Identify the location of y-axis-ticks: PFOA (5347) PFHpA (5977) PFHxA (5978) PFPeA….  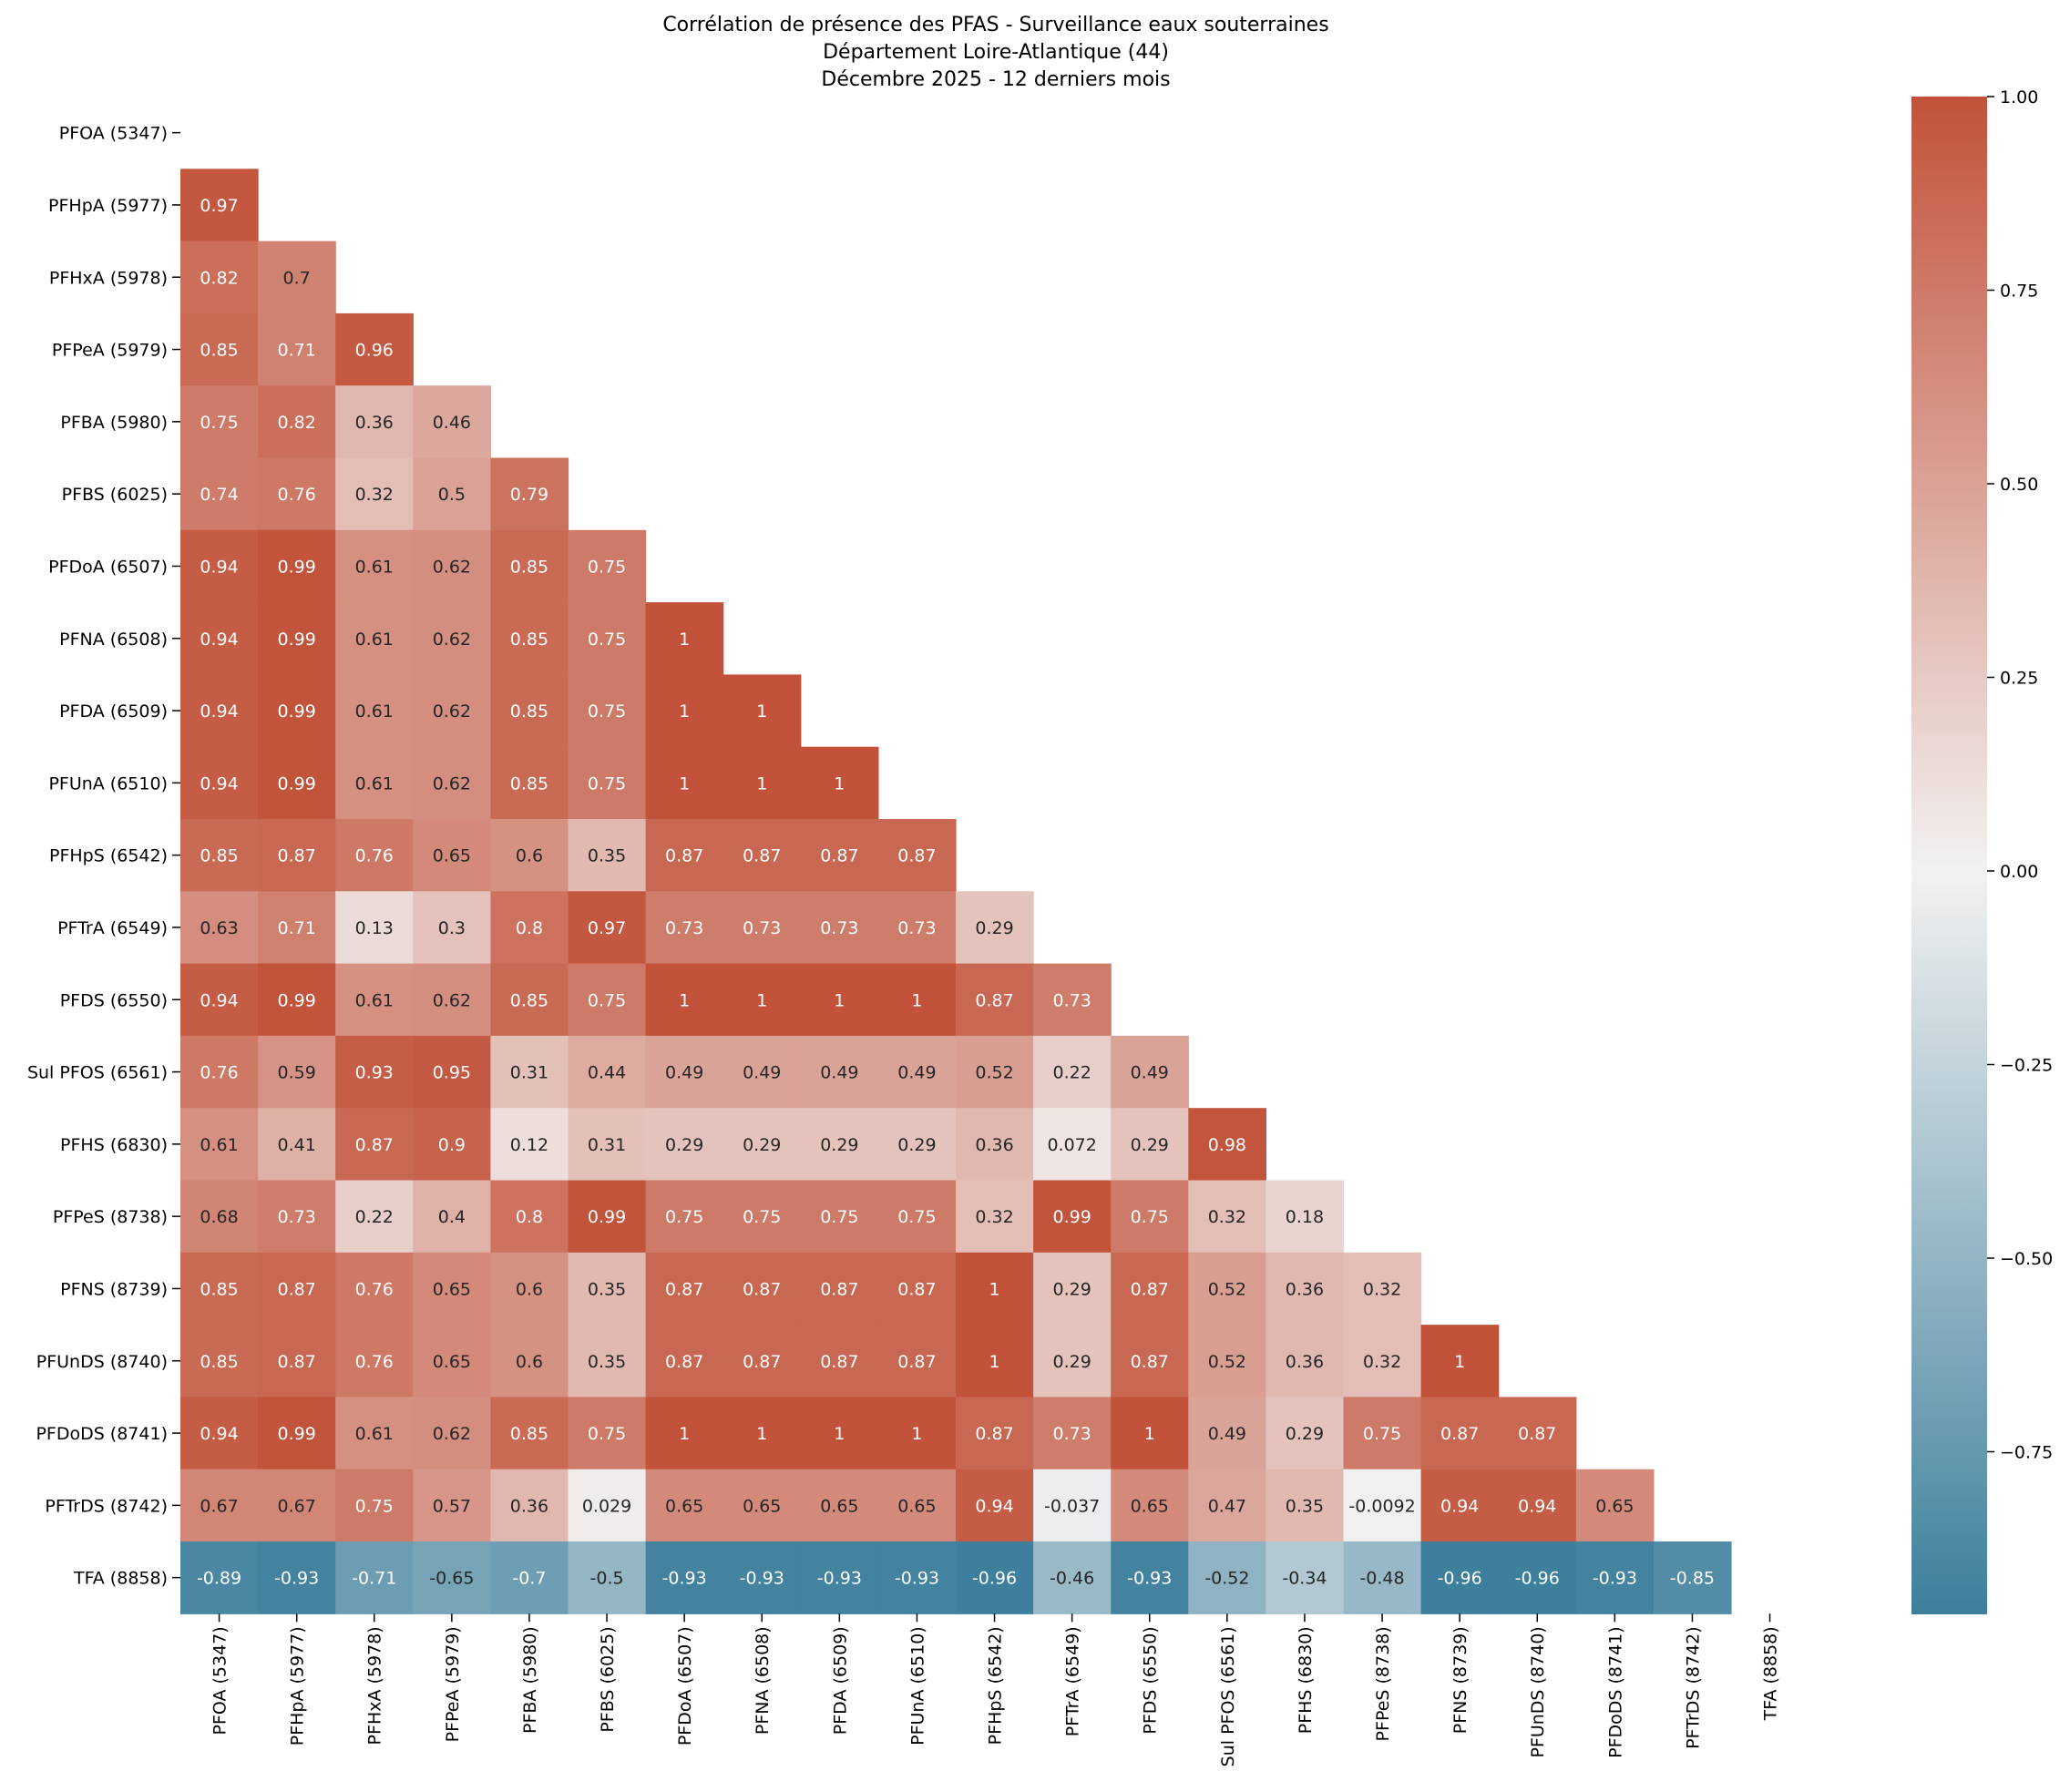
(103, 856).